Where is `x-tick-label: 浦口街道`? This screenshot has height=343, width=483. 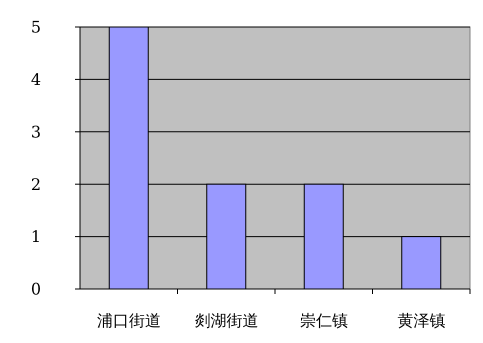
x-tick-label: 浦口街道 is located at coordinates (128, 320).